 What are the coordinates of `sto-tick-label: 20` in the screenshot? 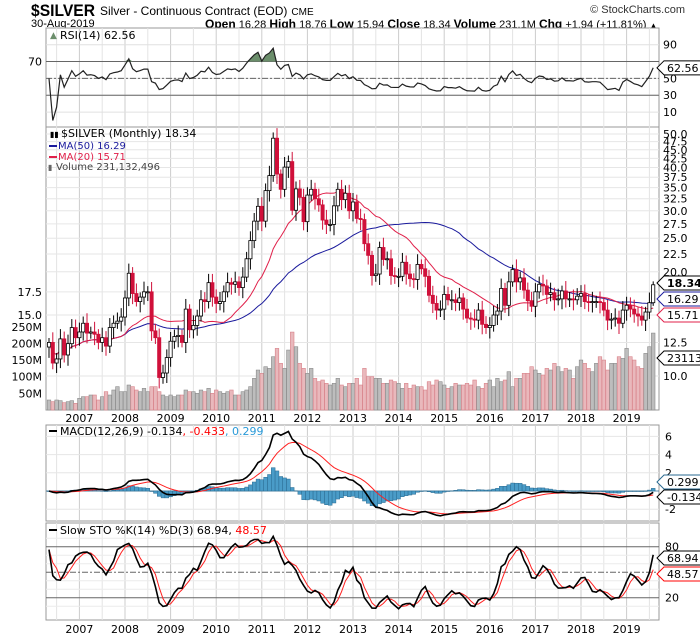 It's located at (672, 598).